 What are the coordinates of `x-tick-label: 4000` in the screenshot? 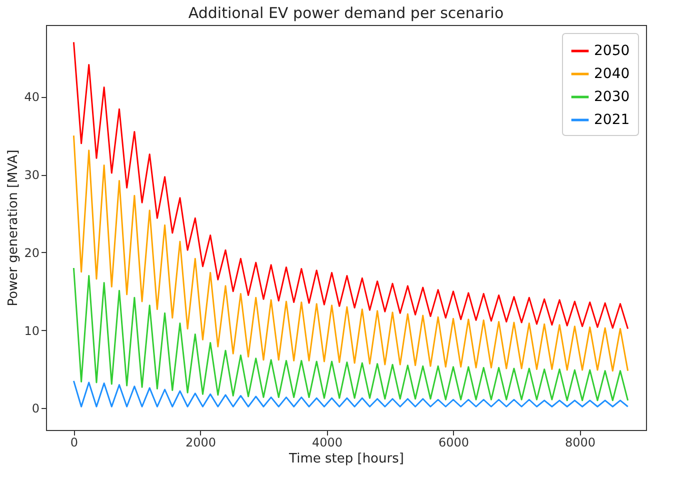 It's located at (327, 443).